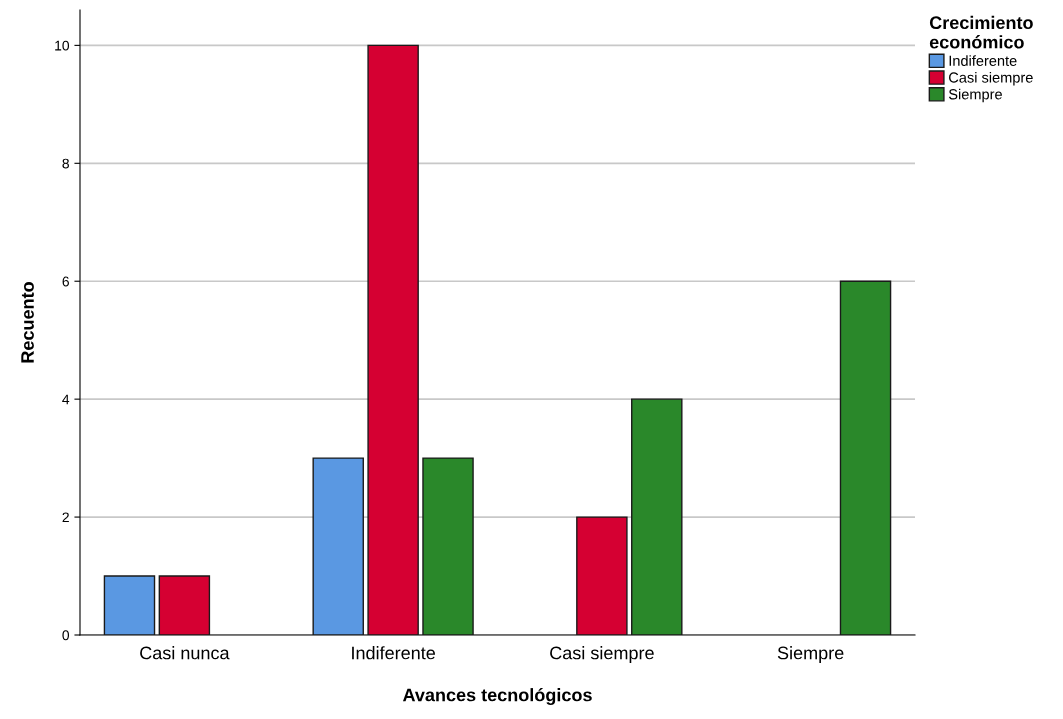 Image resolution: width=1063 pixels, height=719 pixels. Describe the element at coordinates (810, 654) in the screenshot. I see `x-tick-label: Siempre` at that location.